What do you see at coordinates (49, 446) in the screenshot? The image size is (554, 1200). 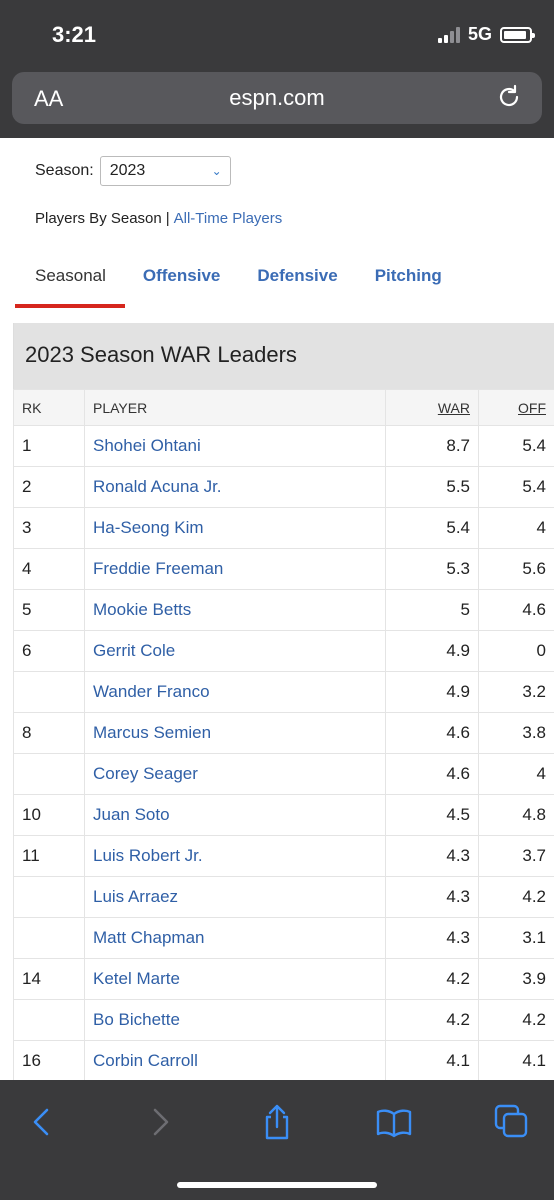 I see `rank-cell: 1` at bounding box center [49, 446].